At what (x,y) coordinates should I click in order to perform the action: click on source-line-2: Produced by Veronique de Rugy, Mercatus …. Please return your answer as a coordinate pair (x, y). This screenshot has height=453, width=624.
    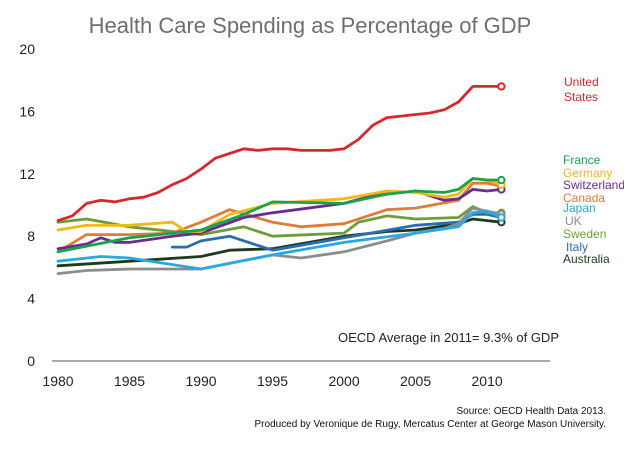
    Looking at the image, I should click on (430, 424).